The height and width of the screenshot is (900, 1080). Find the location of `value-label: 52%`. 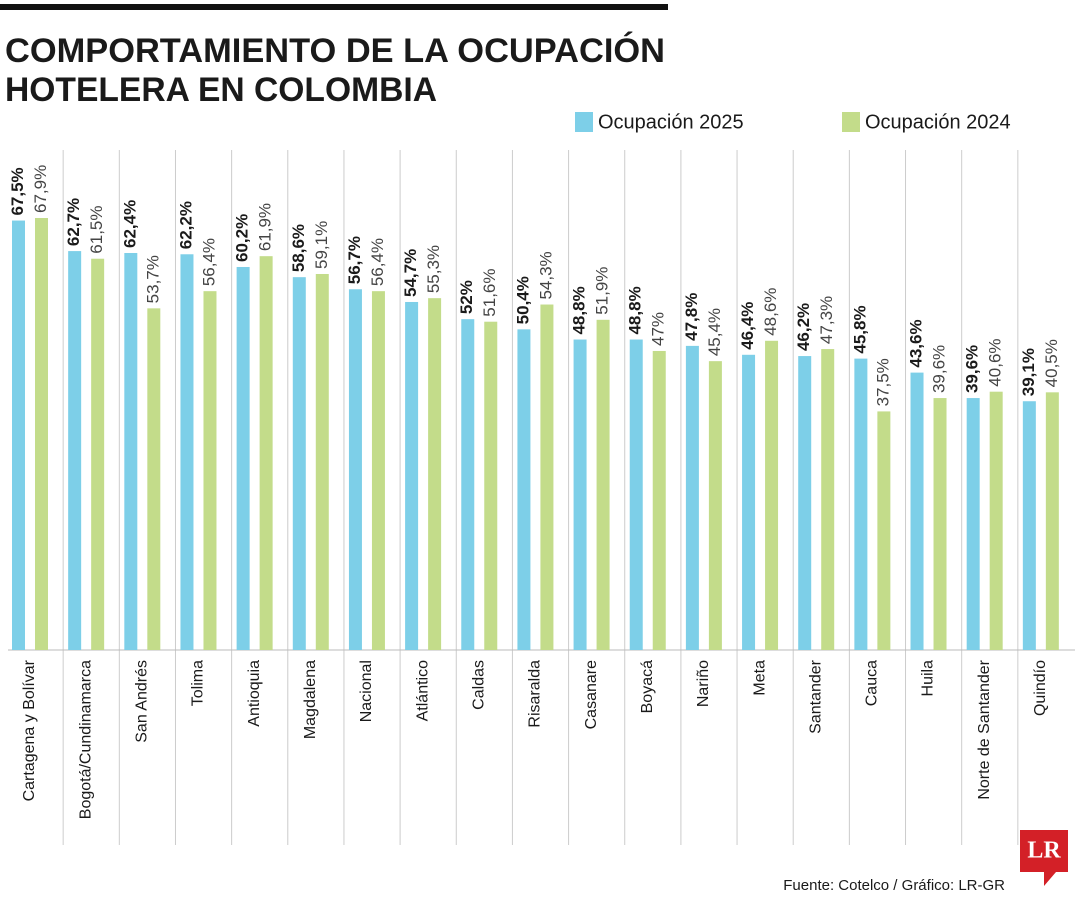

value-label: 52% is located at coordinates (466, 297).